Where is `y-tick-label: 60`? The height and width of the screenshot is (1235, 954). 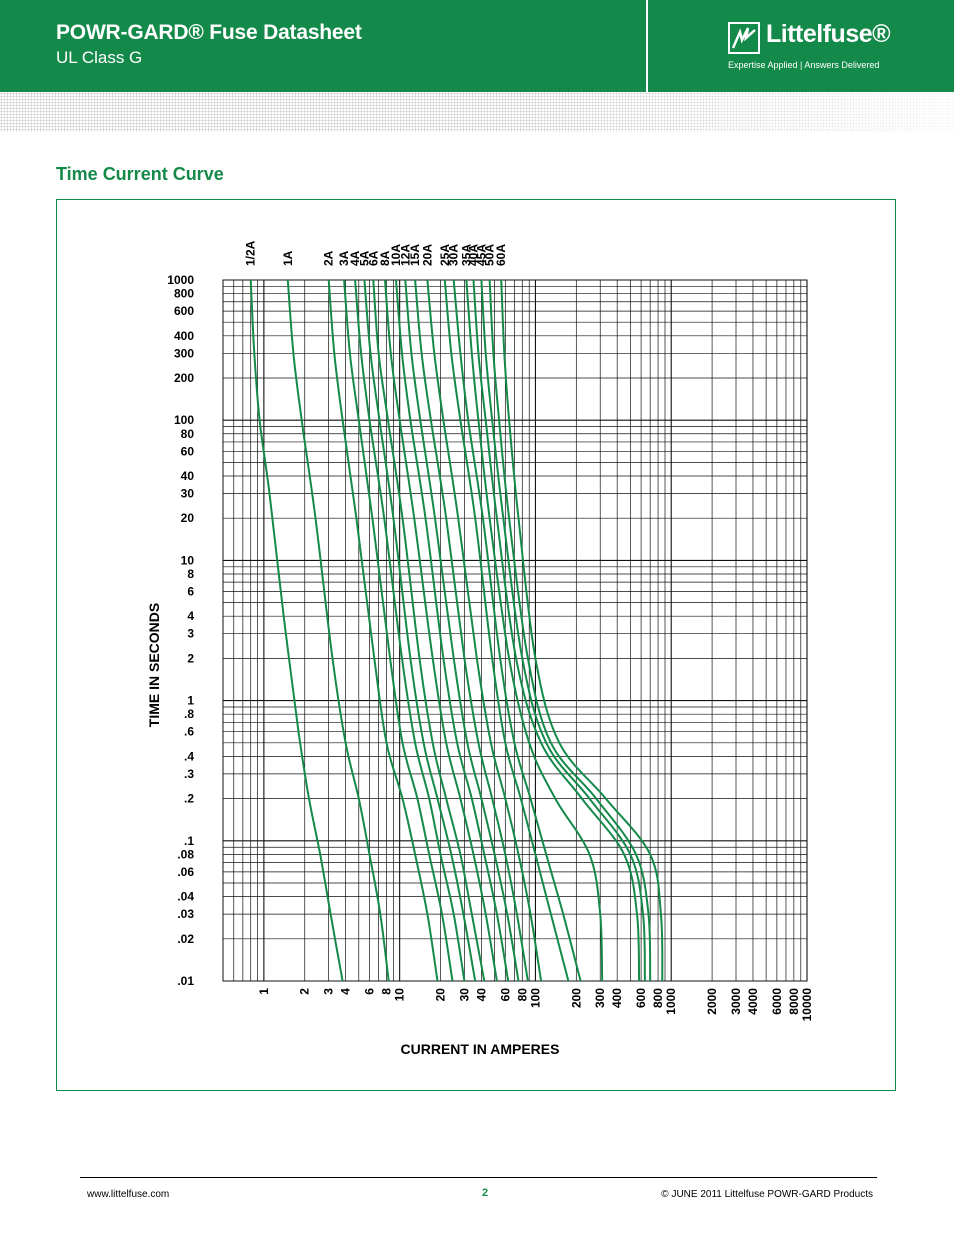
y-tick-label: 60 is located at coordinates (188, 451).